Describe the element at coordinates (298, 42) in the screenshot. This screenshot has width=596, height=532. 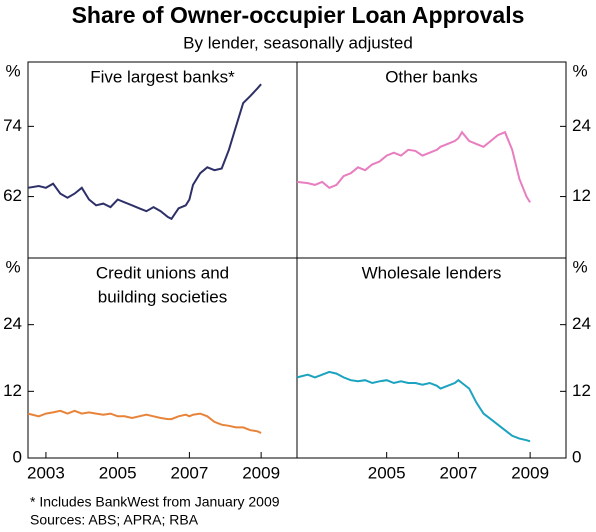
I see `chart-subtitle: By lender, seasonally adjusted` at that location.